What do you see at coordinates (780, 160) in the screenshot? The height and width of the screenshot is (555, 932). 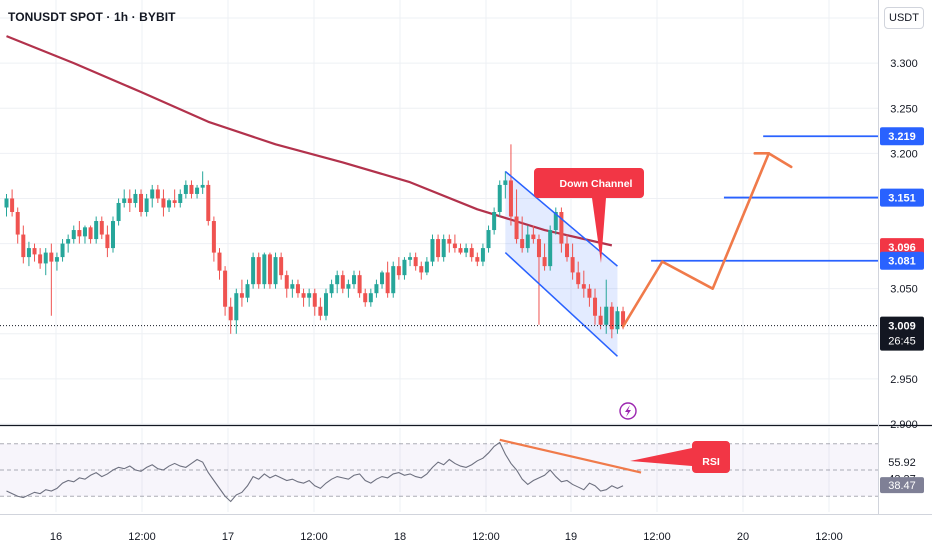 I see `projection-arrowhead` at bounding box center [780, 160].